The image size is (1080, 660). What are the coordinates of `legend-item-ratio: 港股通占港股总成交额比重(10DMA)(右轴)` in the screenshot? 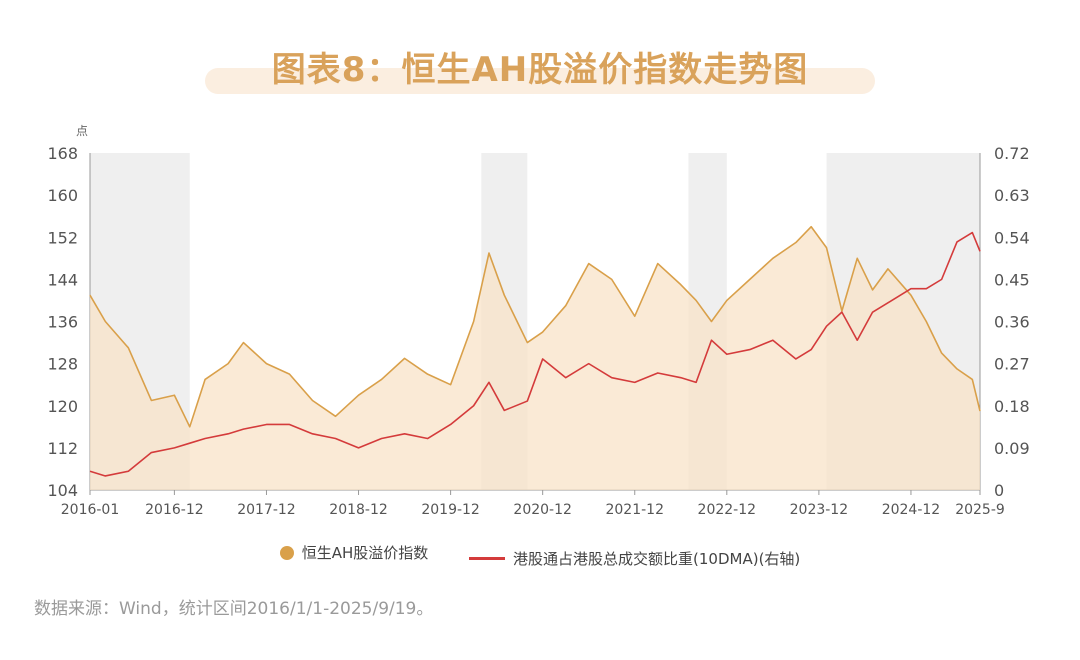 It's located at (634, 558).